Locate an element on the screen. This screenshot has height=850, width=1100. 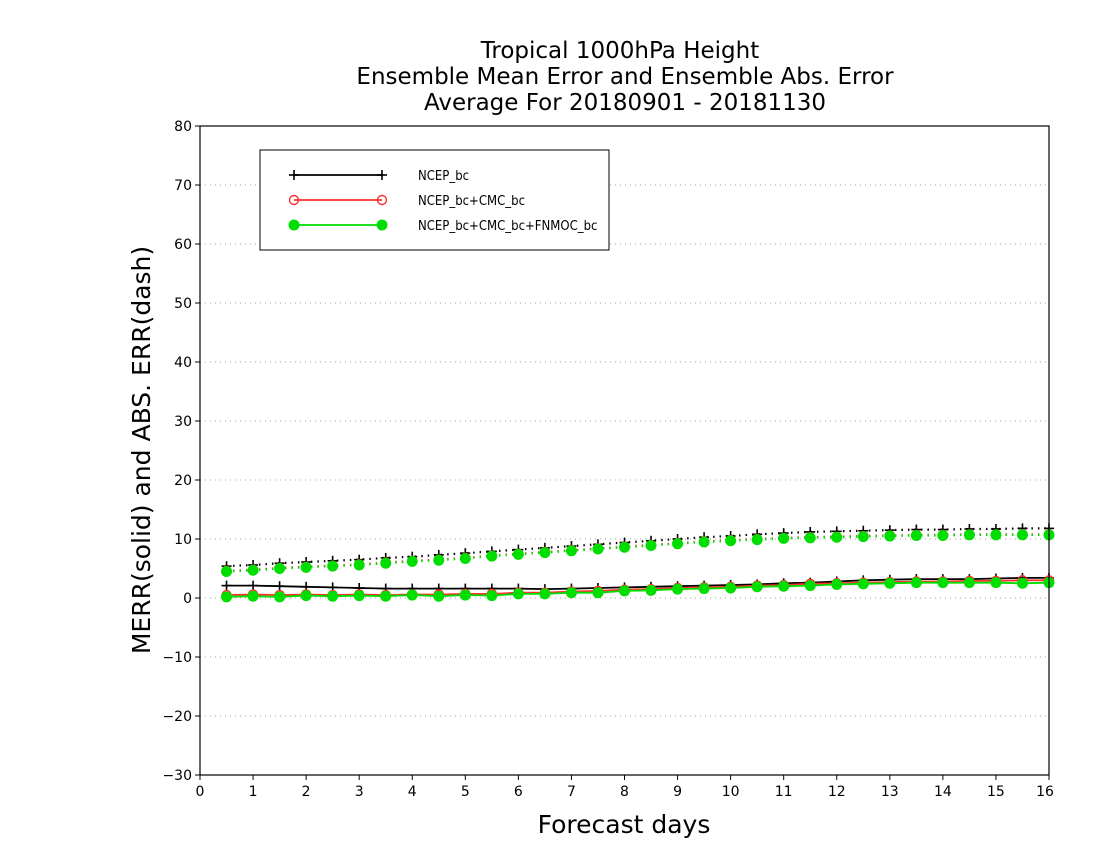
legend-label-ncep: NCEP_bc is located at coordinates (443, 176).